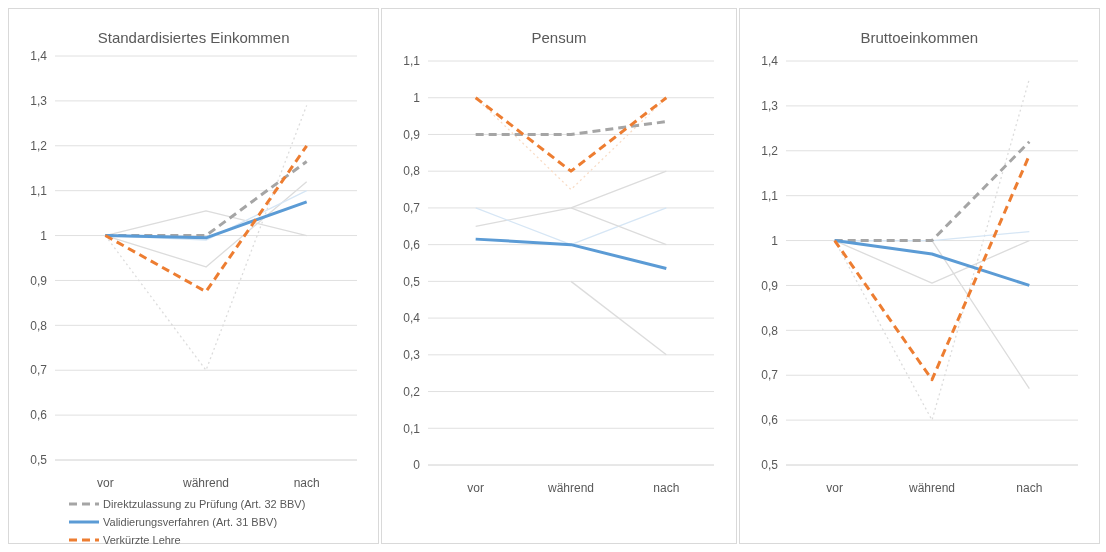 The image size is (1106, 552). I want to click on y-tick-label: 0,2, so click(412, 391).